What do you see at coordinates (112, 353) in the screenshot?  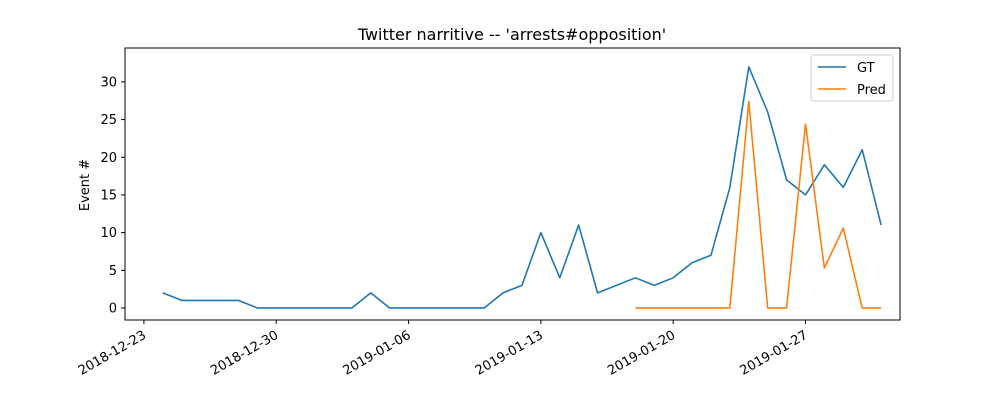 I see `x-tick-label: 2018-12-23` at bounding box center [112, 353].